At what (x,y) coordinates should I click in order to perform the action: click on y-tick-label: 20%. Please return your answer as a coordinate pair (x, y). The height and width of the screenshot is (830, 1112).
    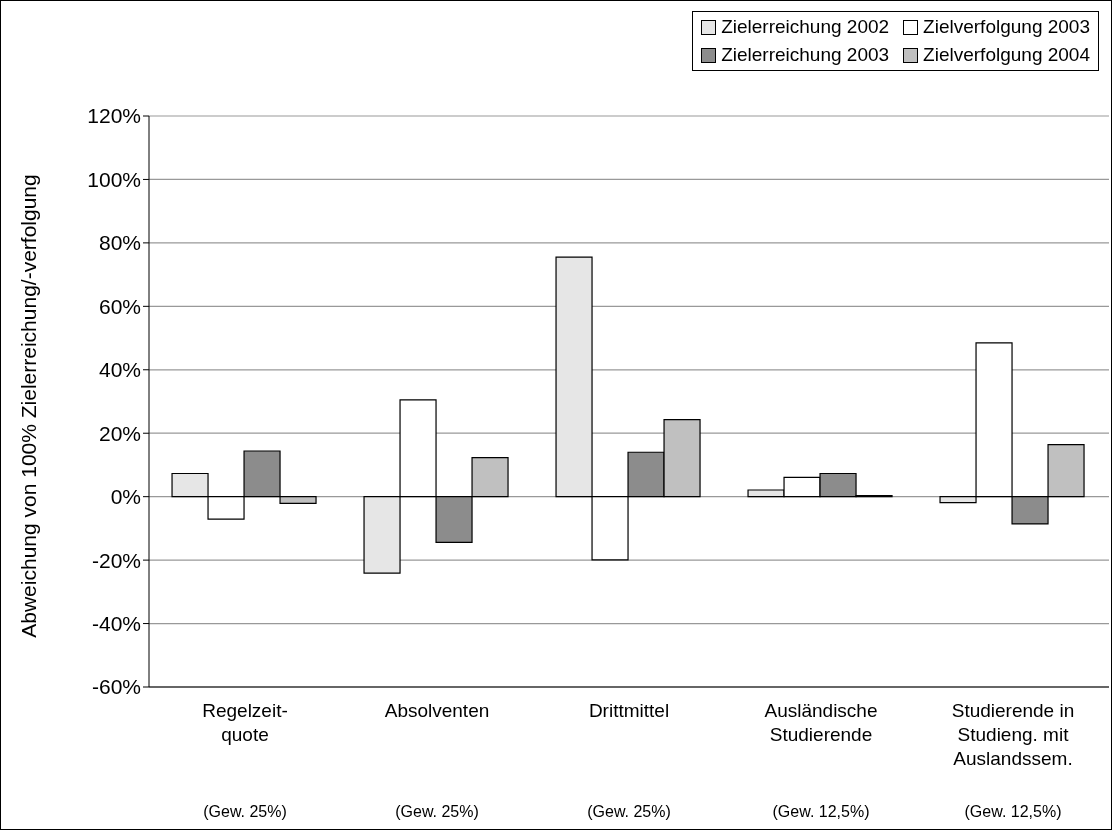
    Looking at the image, I should click on (119, 433).